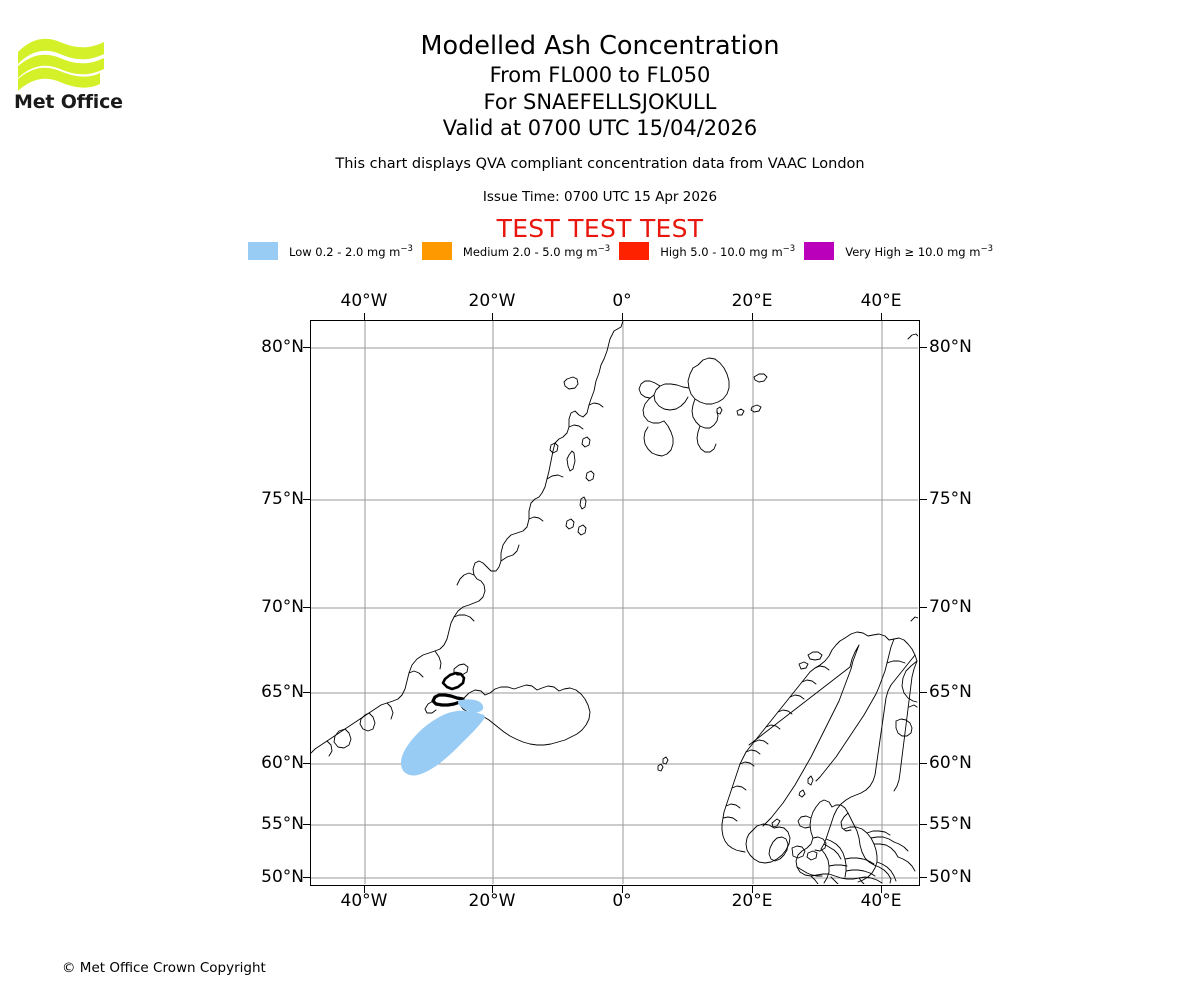 The width and height of the screenshot is (1200, 1000). I want to click on legend-item-medium: Medium 2.0 - 5.0 mg m−3, so click(516, 251).